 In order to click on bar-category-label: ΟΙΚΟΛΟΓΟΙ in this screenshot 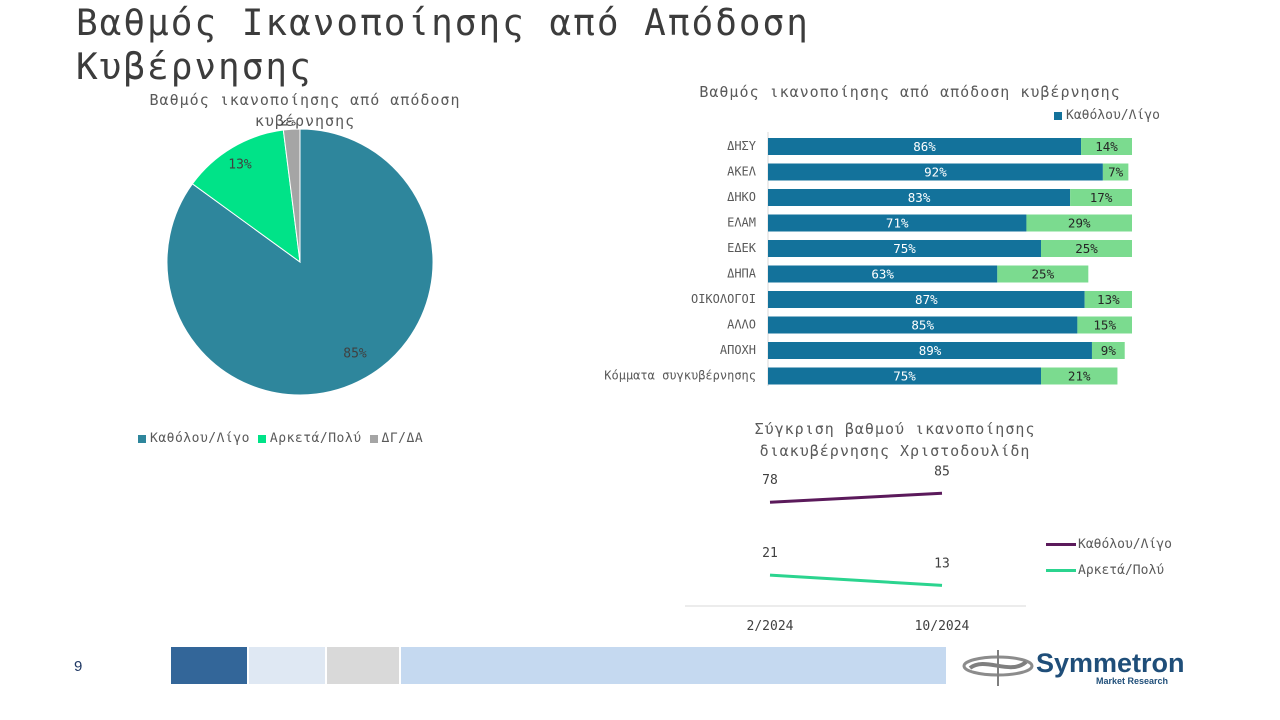, I will do `click(723, 299)`.